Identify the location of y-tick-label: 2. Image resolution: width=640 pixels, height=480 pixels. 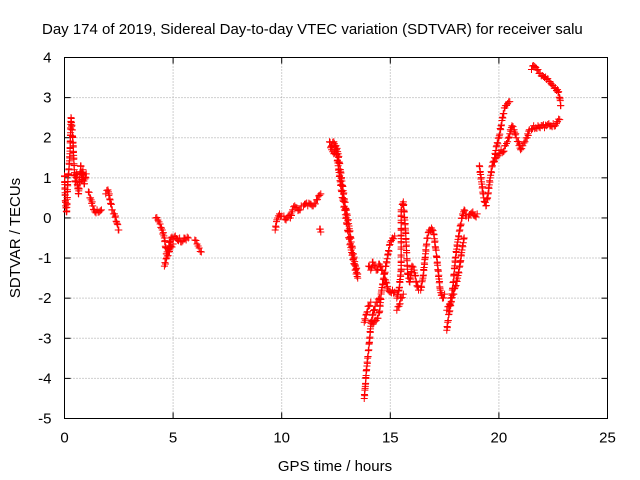
(47, 138).